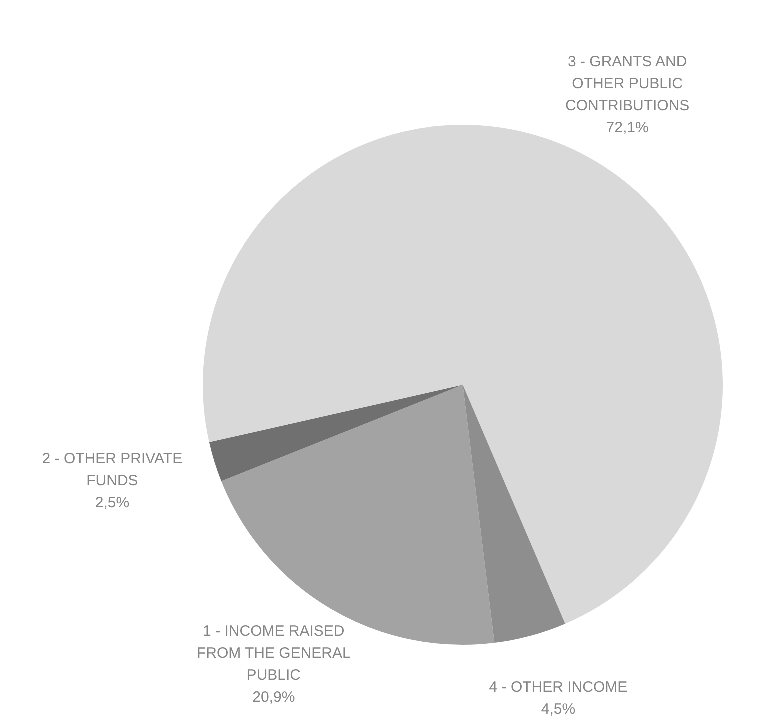 This screenshot has height=722, width=758. What do you see at coordinates (112, 470) in the screenshot?
I see `slice-label: 2 - OTHER PRIVATE FUNDS` at bounding box center [112, 470].